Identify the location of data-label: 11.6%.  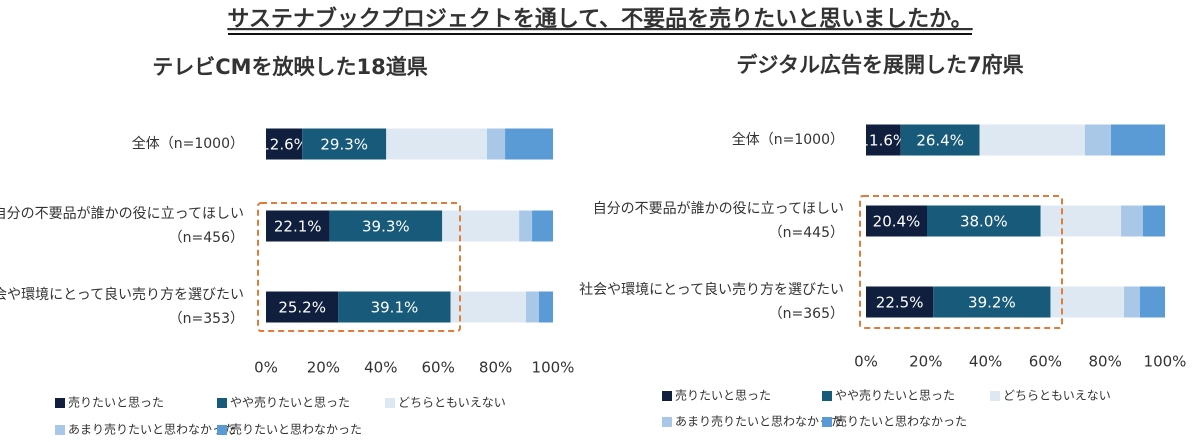
(884, 141).